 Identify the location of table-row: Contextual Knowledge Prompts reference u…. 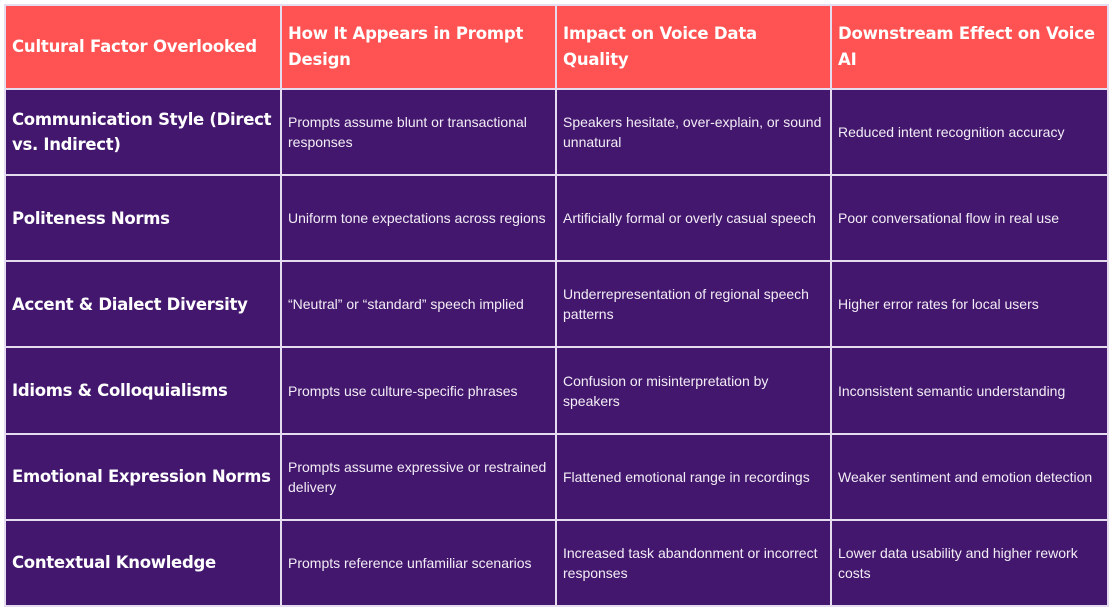
(556, 563).